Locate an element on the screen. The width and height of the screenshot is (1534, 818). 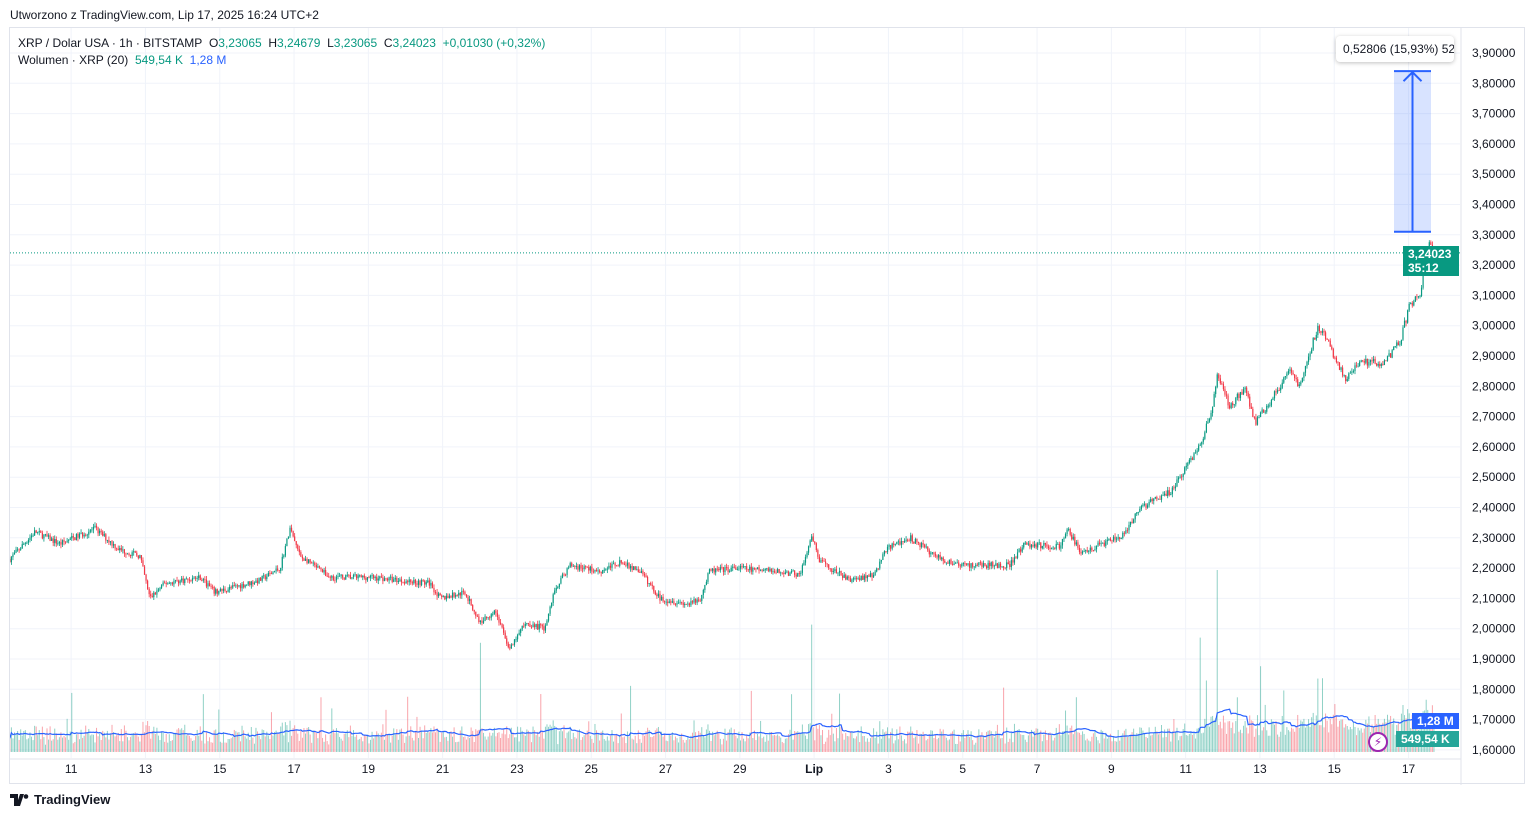
low-label: L is located at coordinates (330, 43).